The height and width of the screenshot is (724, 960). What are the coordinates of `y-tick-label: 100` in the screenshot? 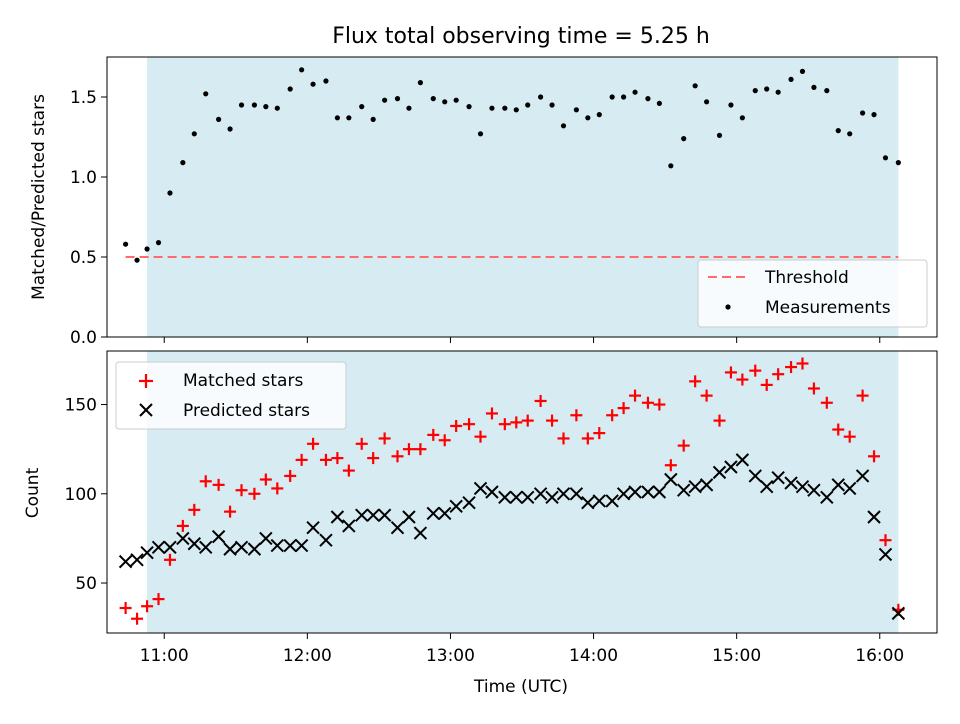 It's located at (81, 495).